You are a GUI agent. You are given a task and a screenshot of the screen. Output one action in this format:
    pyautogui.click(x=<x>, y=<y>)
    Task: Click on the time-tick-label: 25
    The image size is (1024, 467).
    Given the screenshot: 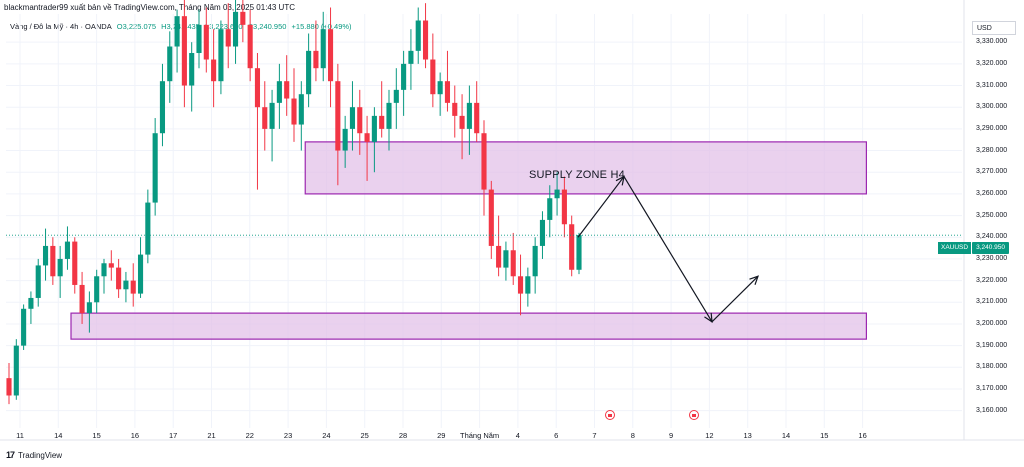 What is the action you would take?
    pyautogui.click(x=364, y=435)
    